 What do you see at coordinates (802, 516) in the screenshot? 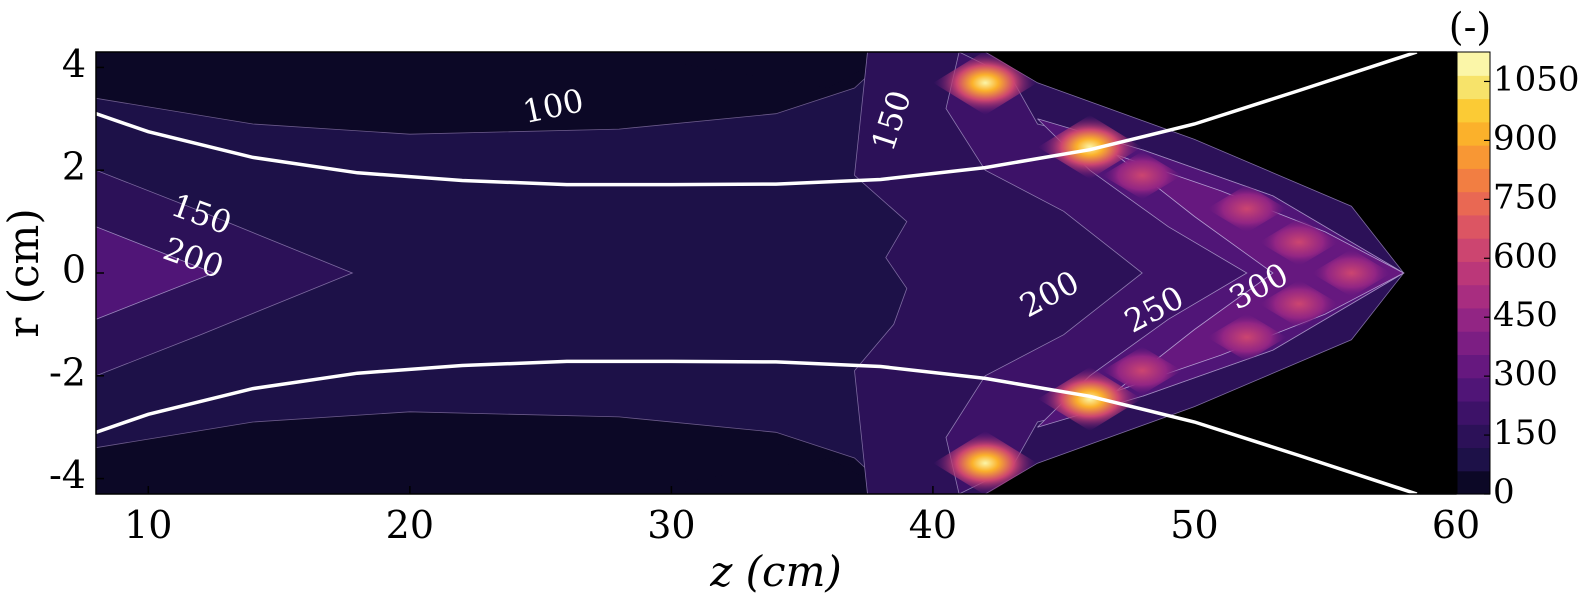
I see `x-axis-ticks: 10 20 30 40 50 60` at bounding box center [802, 516].